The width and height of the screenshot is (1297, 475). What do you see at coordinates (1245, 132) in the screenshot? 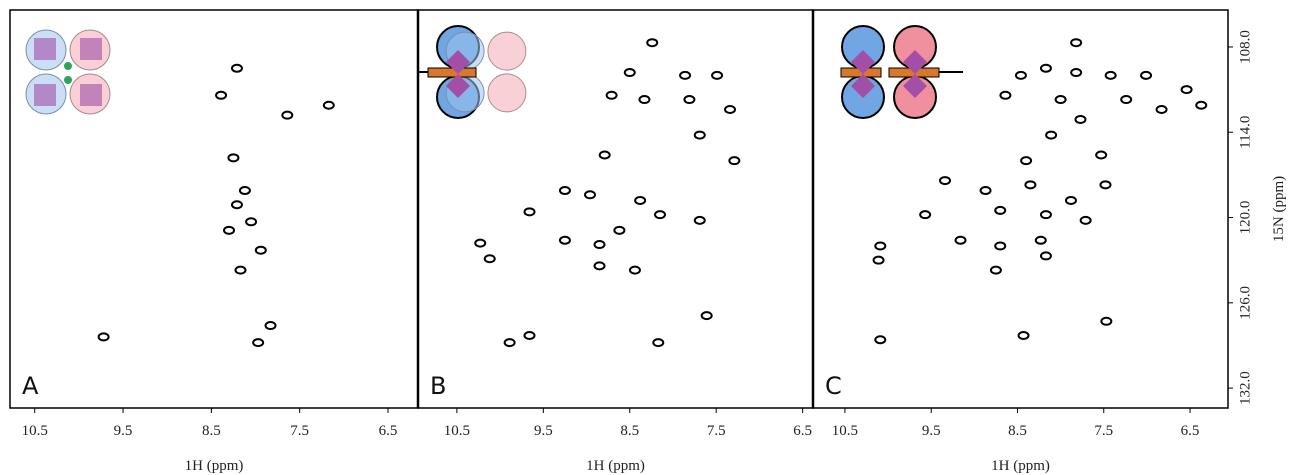
I see `y-tick-label: 114.0` at bounding box center [1245, 132].